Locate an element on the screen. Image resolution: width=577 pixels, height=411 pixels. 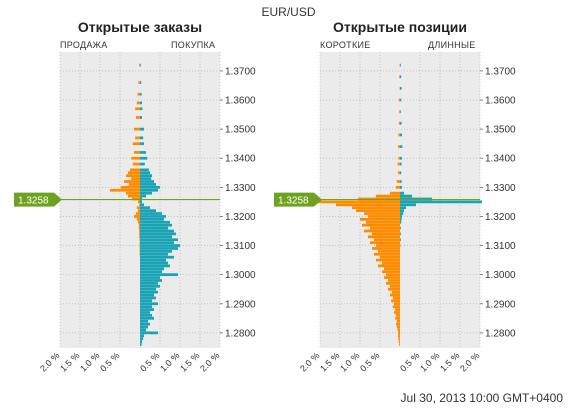
timestamp: Jul 30, 2013 10:00 GMT+0400 is located at coordinates (481, 398).